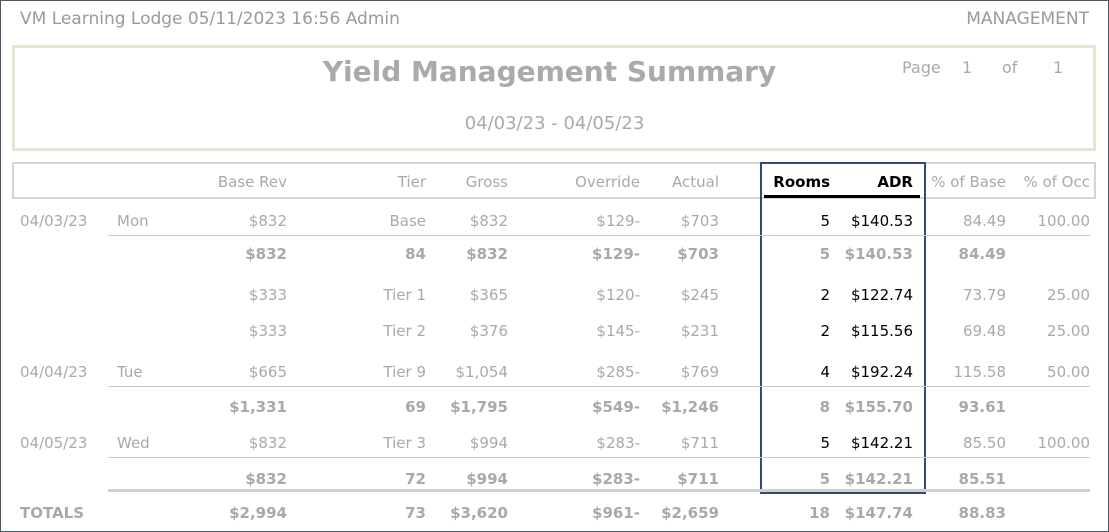 The width and height of the screenshot is (1109, 532). Describe the element at coordinates (699, 331) in the screenshot. I see `cell-actual: $231` at that location.